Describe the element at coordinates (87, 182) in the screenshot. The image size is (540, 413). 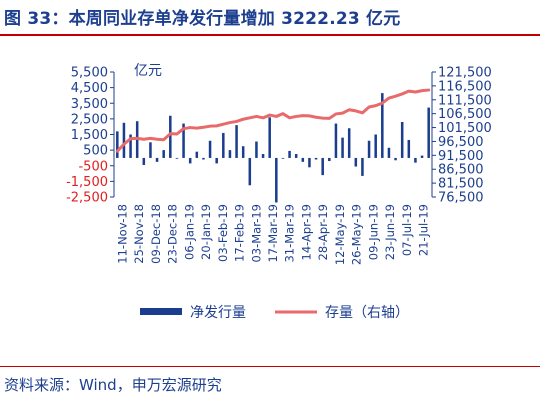
I see `left-tick-label: -1,500` at that location.